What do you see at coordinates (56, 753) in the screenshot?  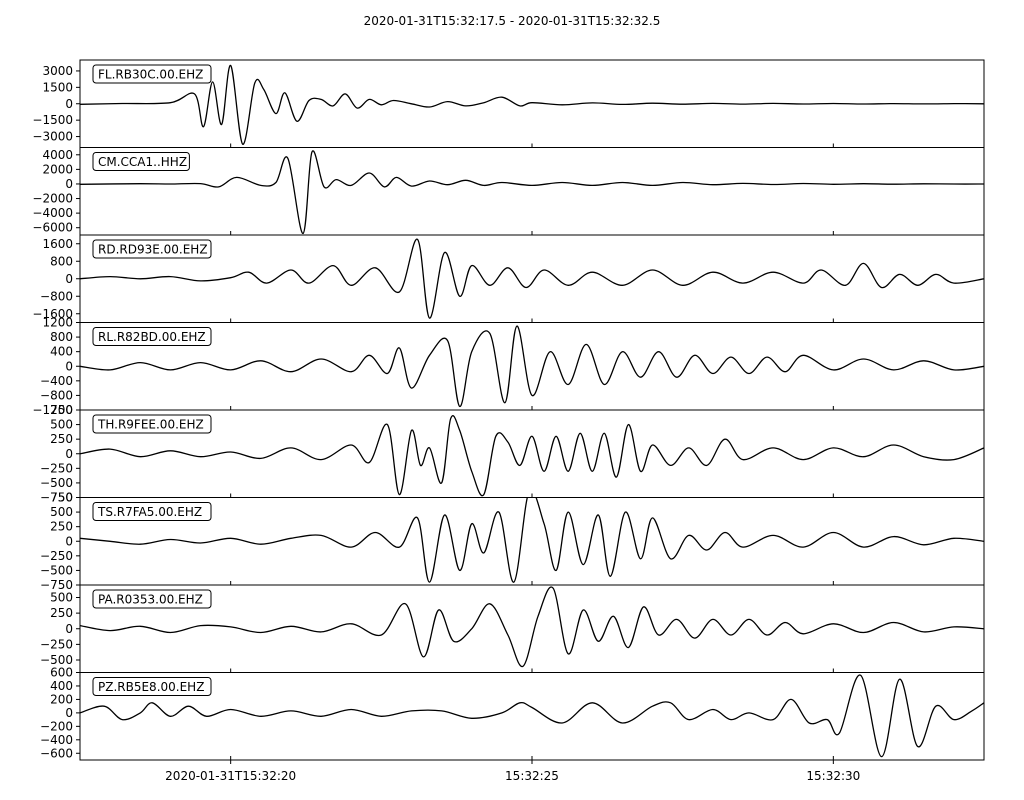 I see `y-tick-label: −600` at bounding box center [56, 753].